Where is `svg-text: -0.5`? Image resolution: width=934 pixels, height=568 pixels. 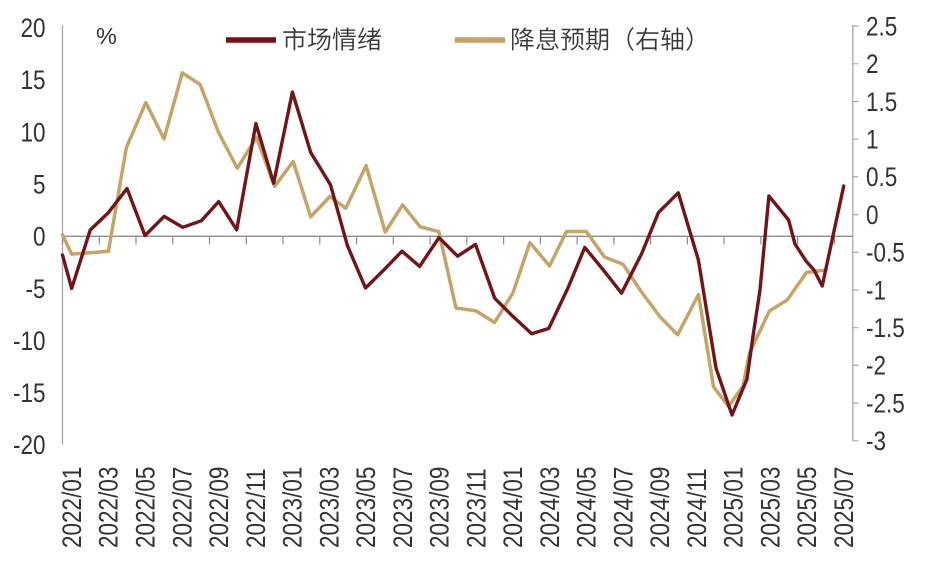
svg-text: -0.5 is located at coordinates (885, 253).